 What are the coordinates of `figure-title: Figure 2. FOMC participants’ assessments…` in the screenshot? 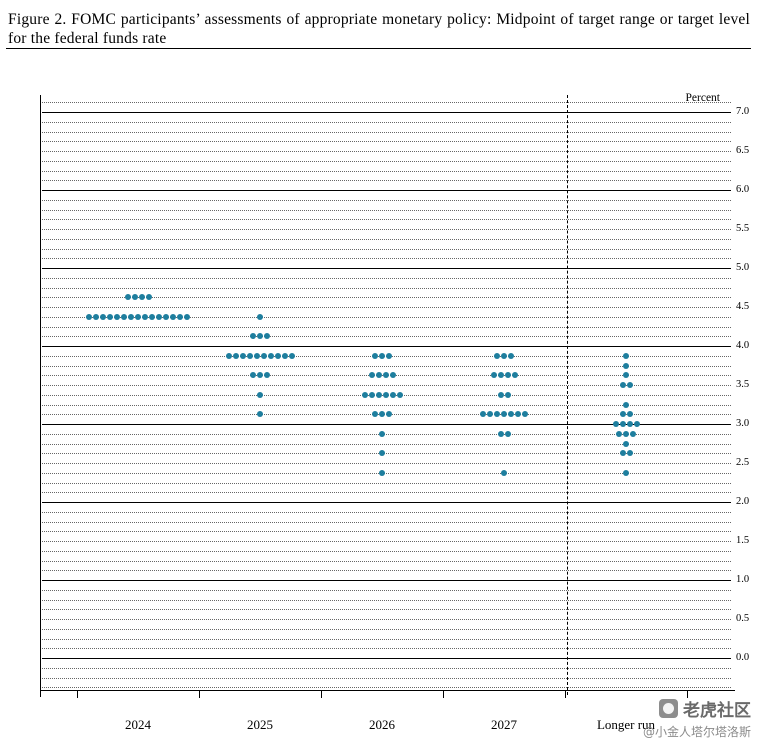 It's located at (379, 29).